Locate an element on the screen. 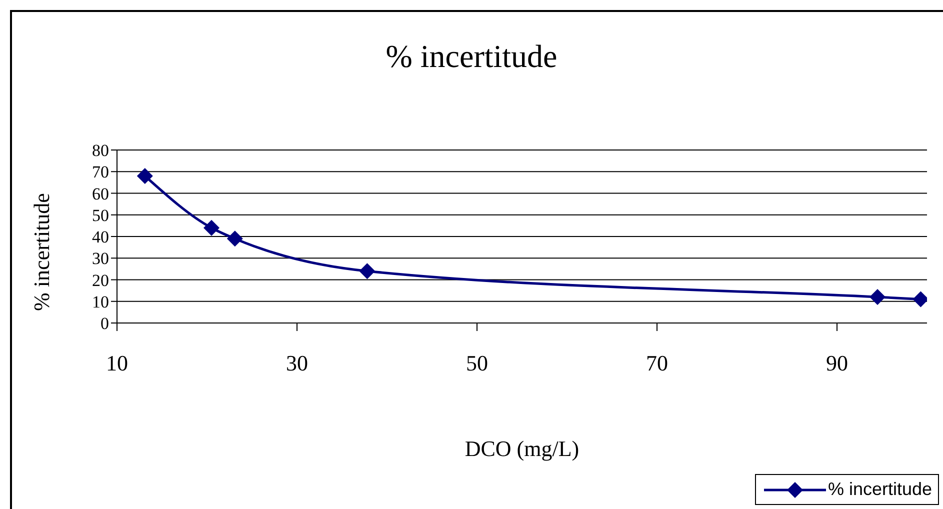 The width and height of the screenshot is (943, 509). x-tick-label: 50 is located at coordinates (477, 363).